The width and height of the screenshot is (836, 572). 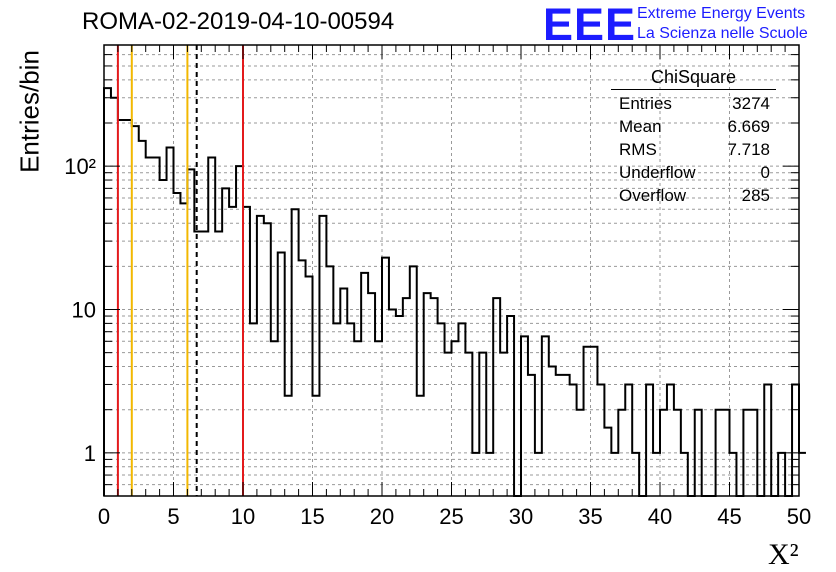 What do you see at coordinates (29, 111) in the screenshot?
I see `y-axis-label: Entries/bin` at bounding box center [29, 111].